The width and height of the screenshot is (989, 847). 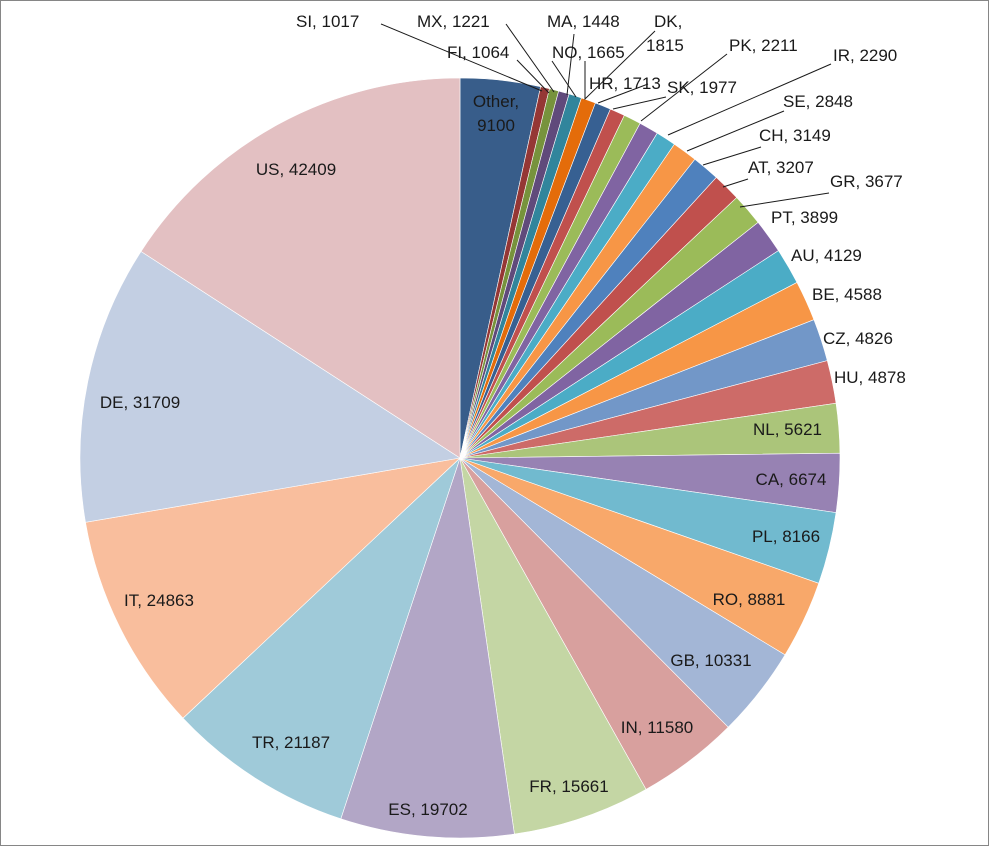 I want to click on data-label-at: AT, 3207, so click(x=781, y=167).